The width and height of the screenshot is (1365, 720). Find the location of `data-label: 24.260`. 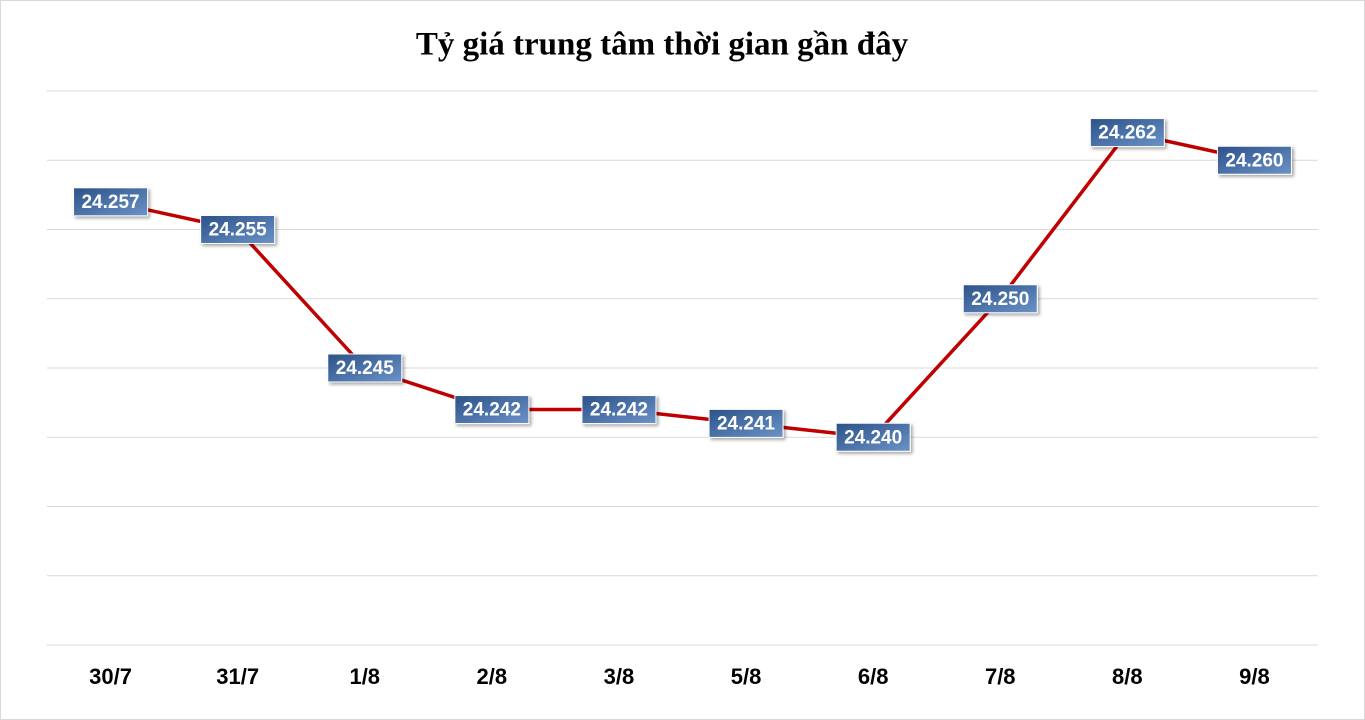

data-label: 24.260 is located at coordinates (1254, 160).